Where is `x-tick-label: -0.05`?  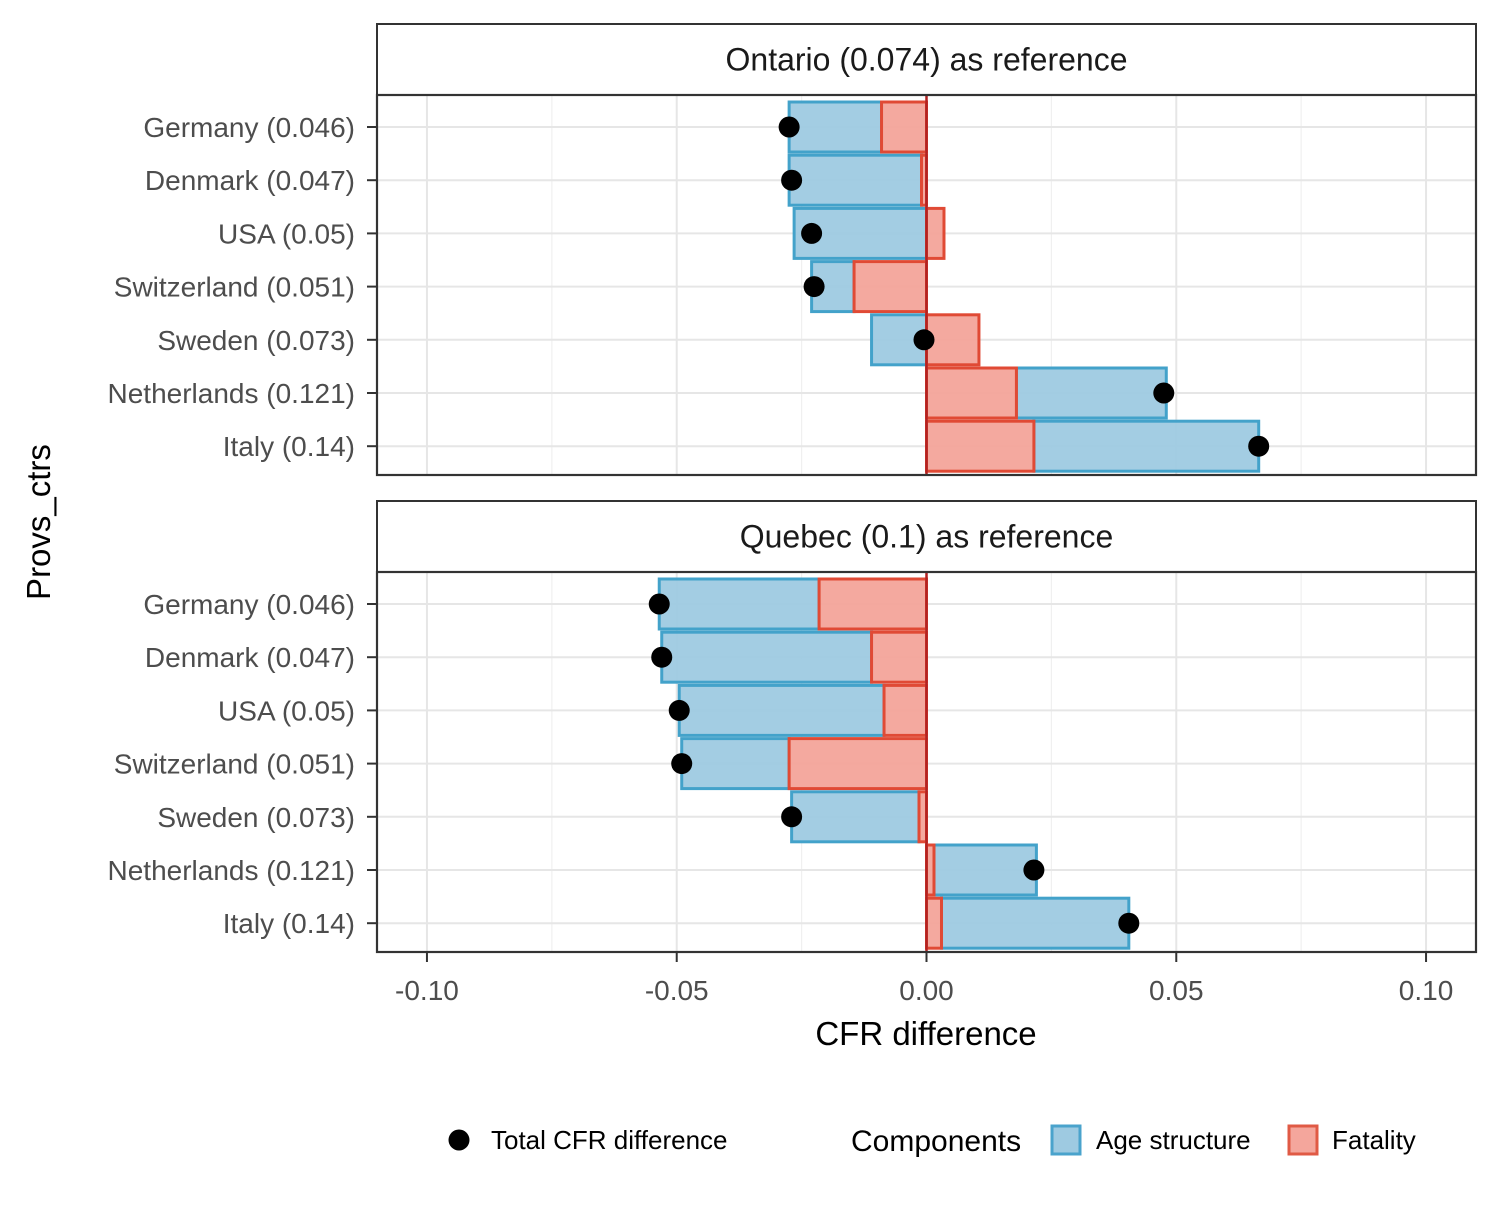
x-tick-label: -0.05 is located at coordinates (677, 990).